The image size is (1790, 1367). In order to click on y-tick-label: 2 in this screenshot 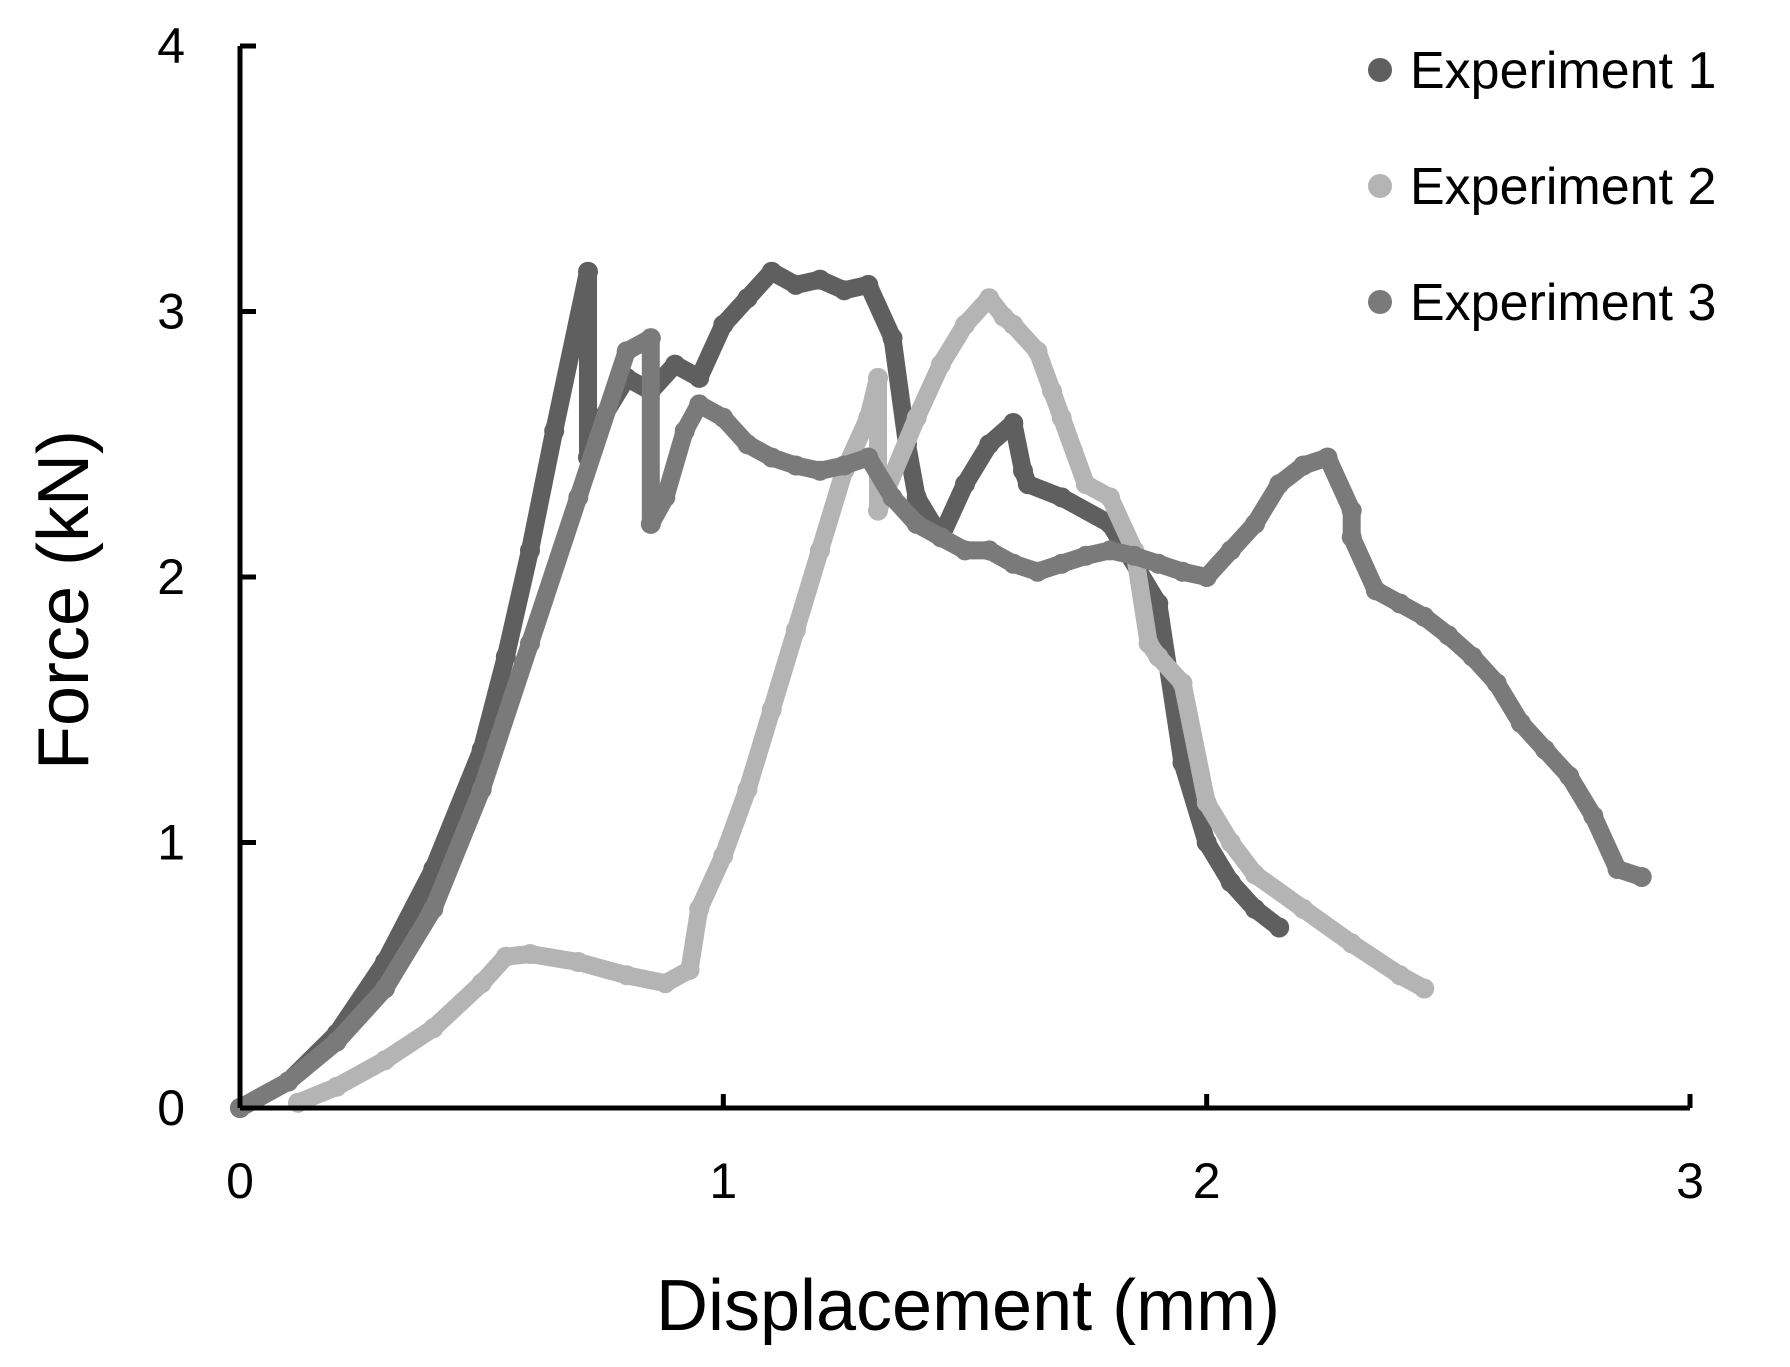, I will do `click(171, 577)`.